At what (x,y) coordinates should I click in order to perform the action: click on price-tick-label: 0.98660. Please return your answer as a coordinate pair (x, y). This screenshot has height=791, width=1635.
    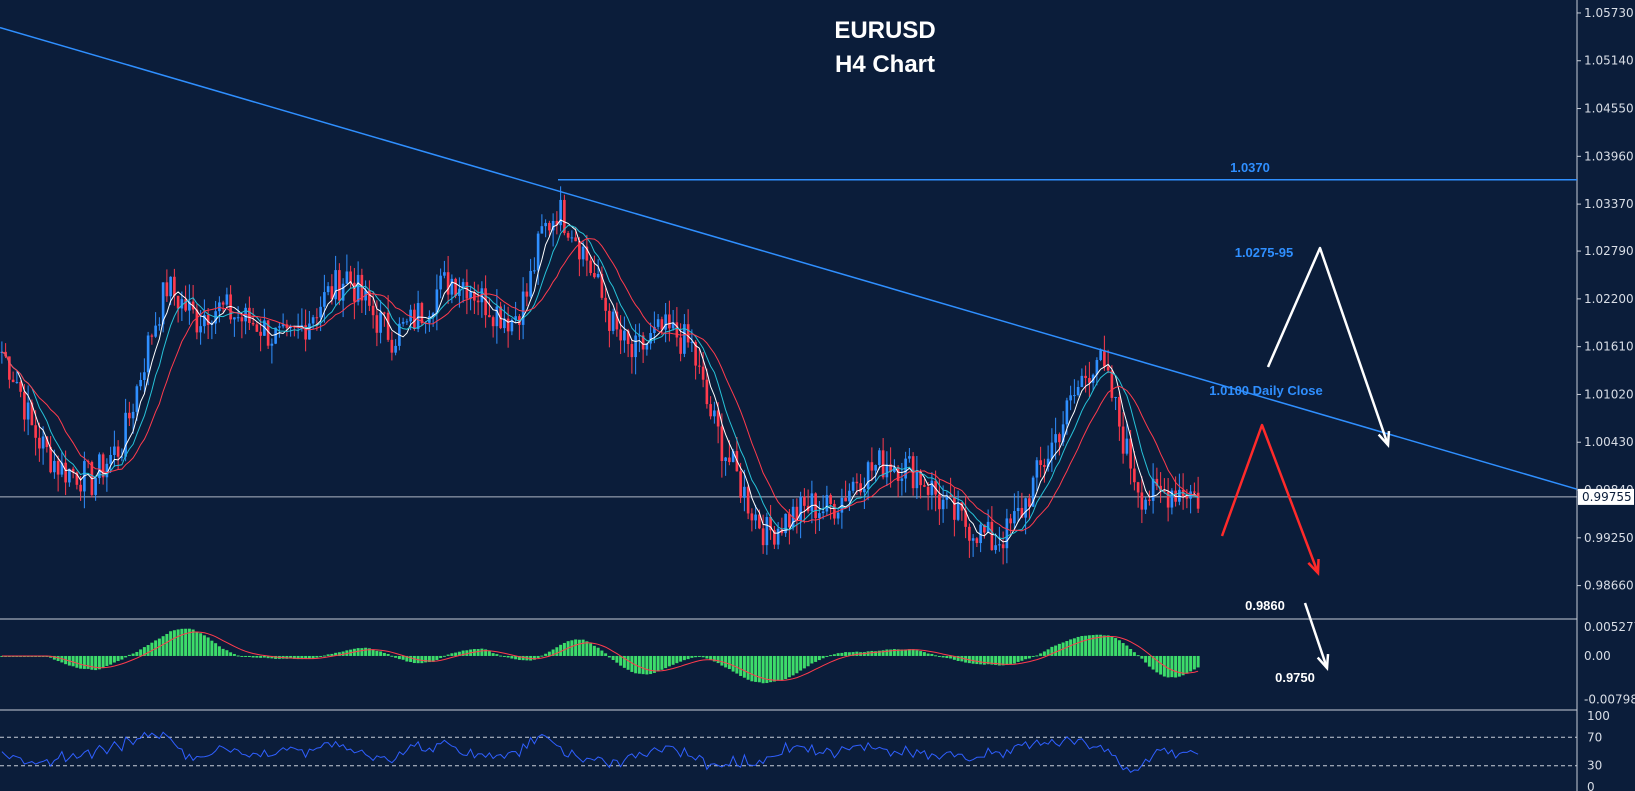
    Looking at the image, I should click on (1609, 586).